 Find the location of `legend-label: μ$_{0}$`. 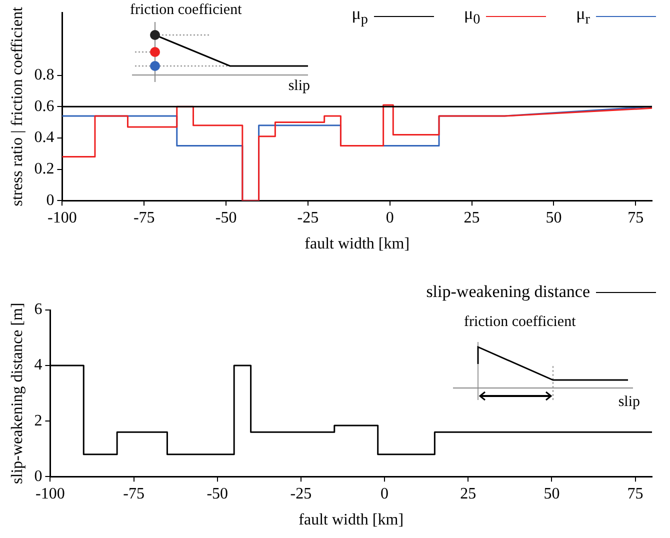

legend-label: μ$_{0}$ is located at coordinates (472, 16).